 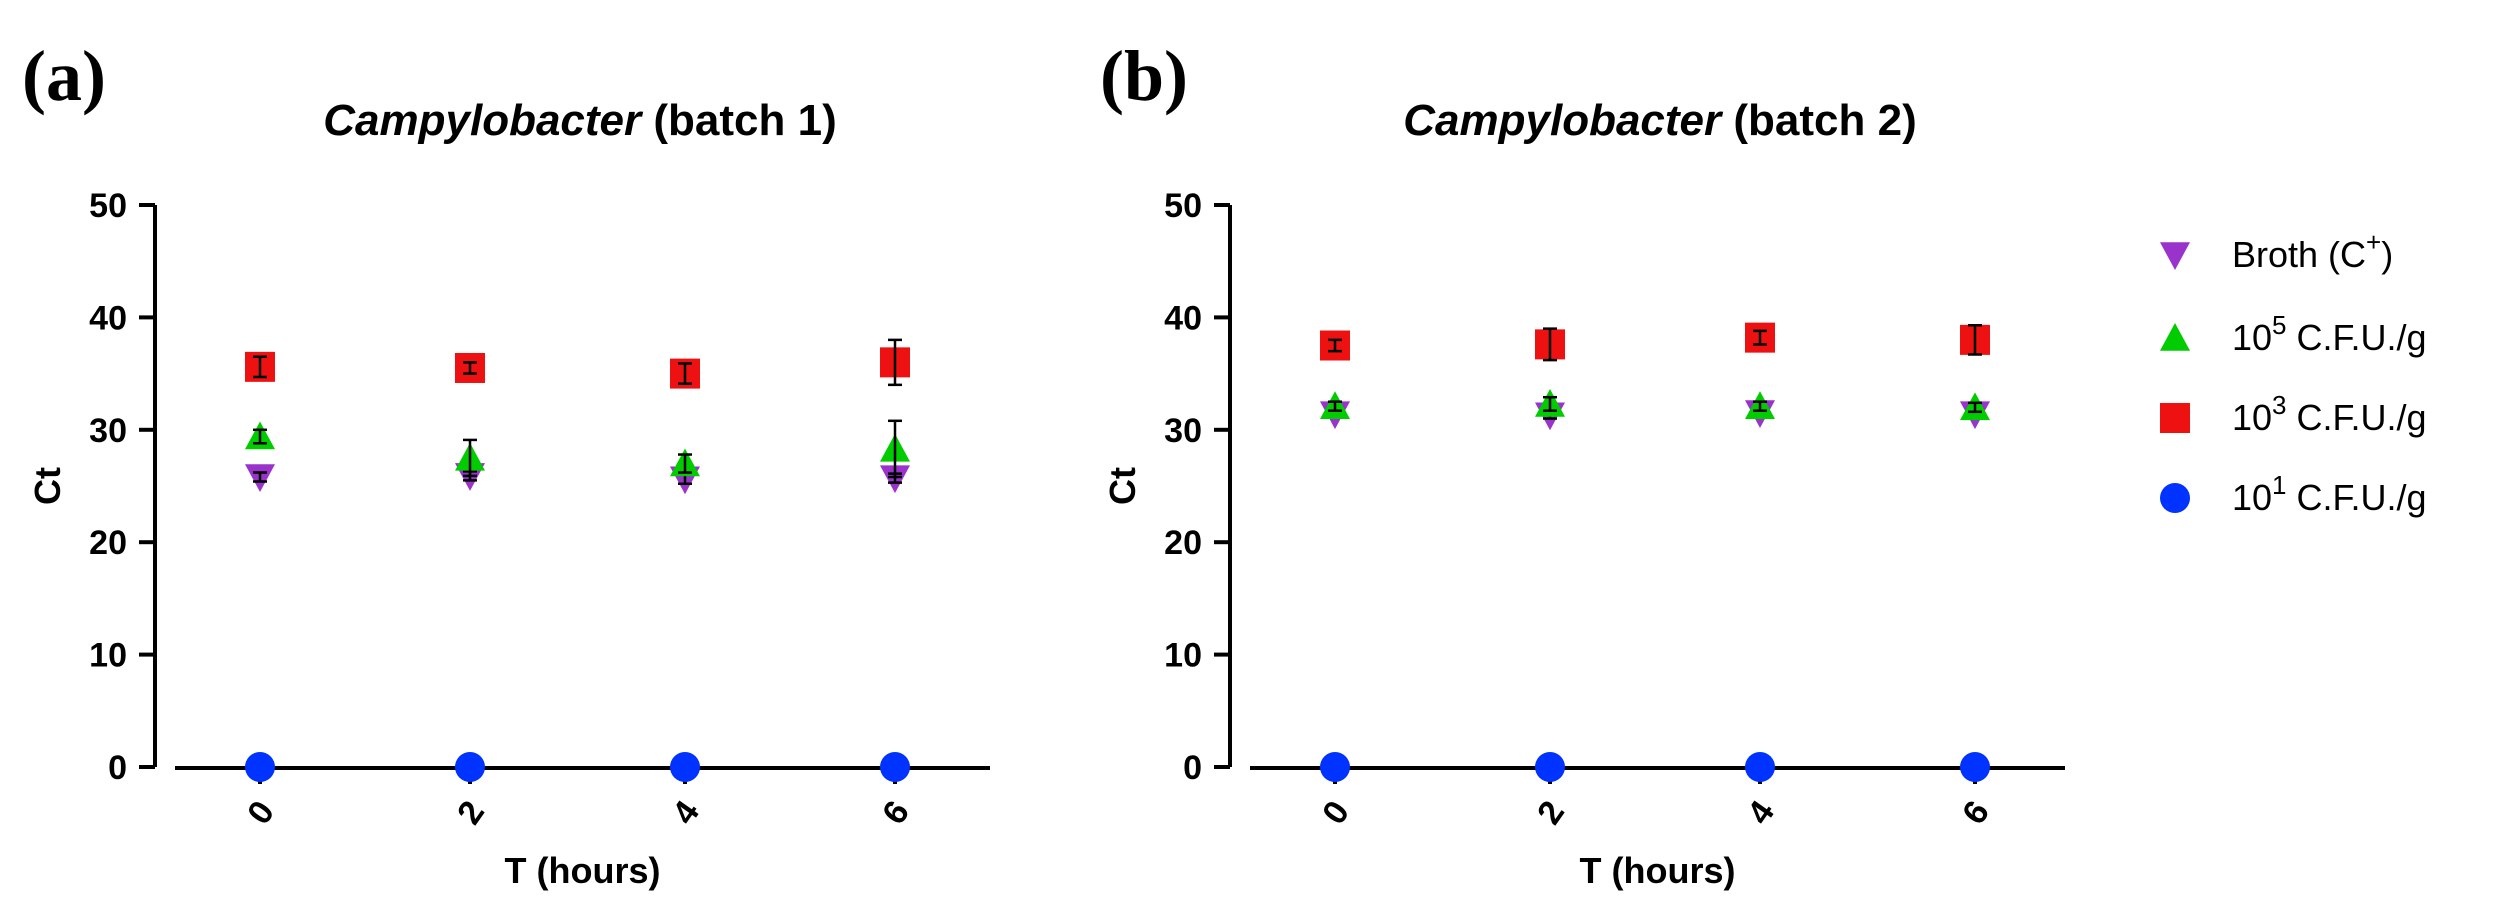 I want to click on legend-marker-cfu5, so click(x=2175, y=337).